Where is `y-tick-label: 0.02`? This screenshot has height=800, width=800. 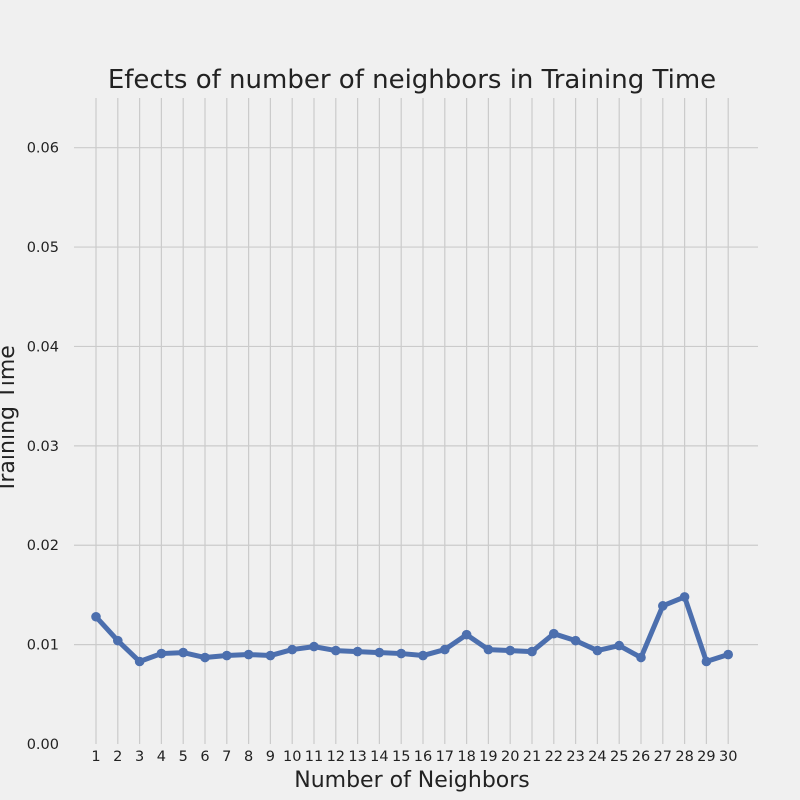
y-tick-label: 0.02 is located at coordinates (43, 546).